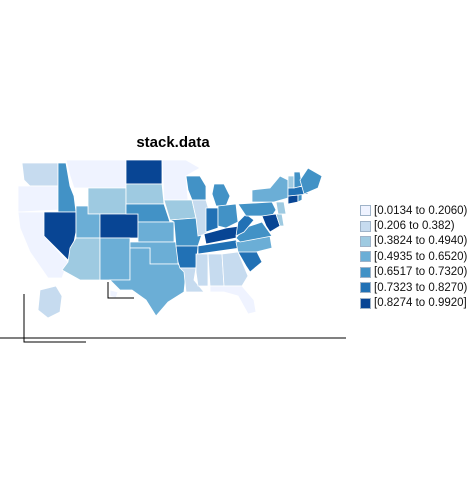 This screenshot has width=474, height=479. I want to click on state-oh, so click(228, 216).